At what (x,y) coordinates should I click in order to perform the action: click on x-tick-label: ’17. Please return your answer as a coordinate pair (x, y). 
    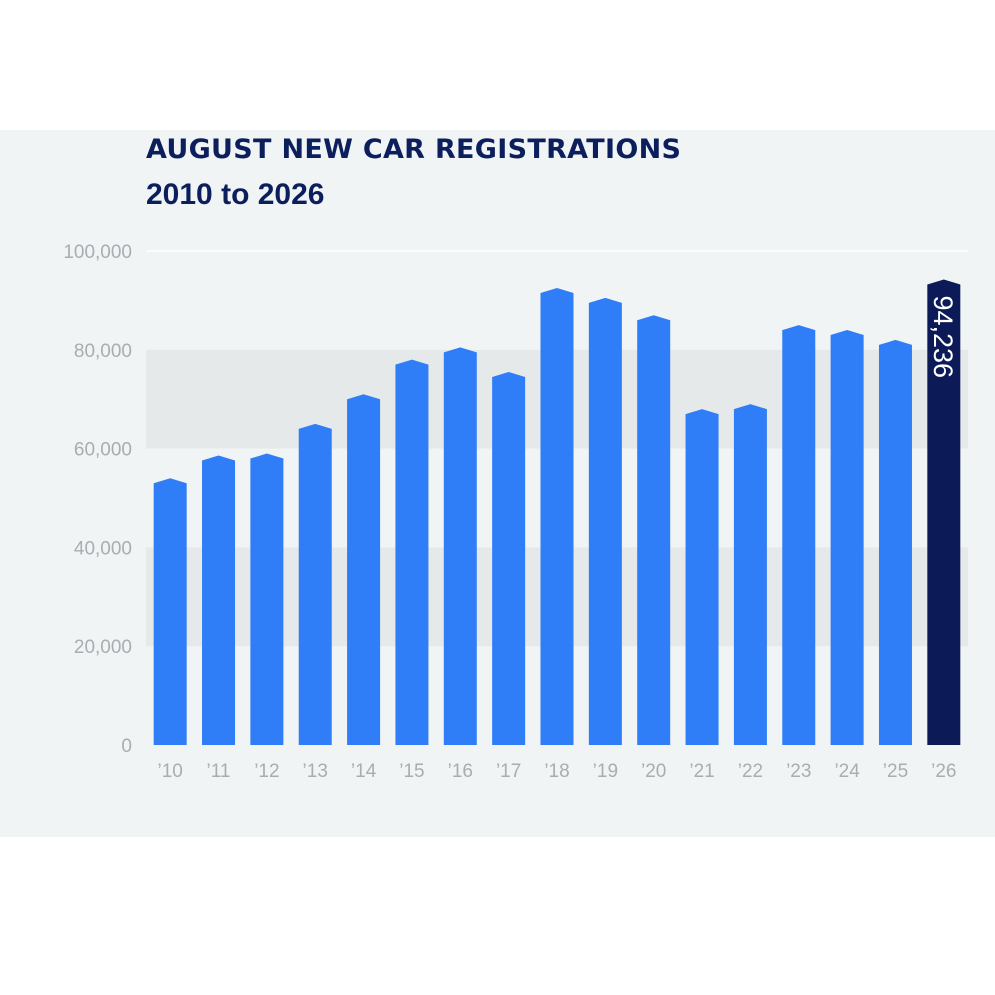
    Looking at the image, I should click on (508, 771).